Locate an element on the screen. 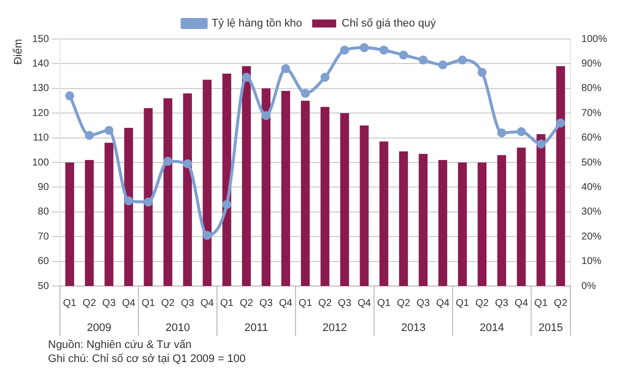  text: Nguồn: Nghiên cứu & Tư vấn is located at coordinates (120, 345).